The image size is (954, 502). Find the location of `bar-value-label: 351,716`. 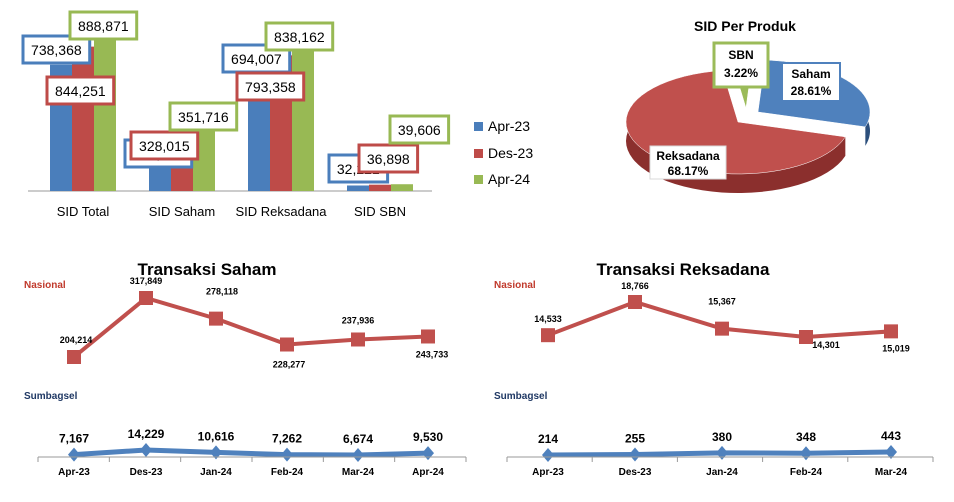

bar-value-label: 351,716 is located at coordinates (203, 117).